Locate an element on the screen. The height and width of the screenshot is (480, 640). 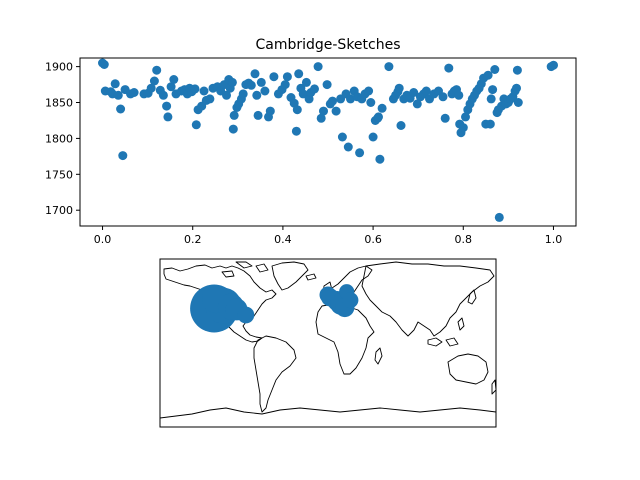
coast-australia is located at coordinates (468, 369).